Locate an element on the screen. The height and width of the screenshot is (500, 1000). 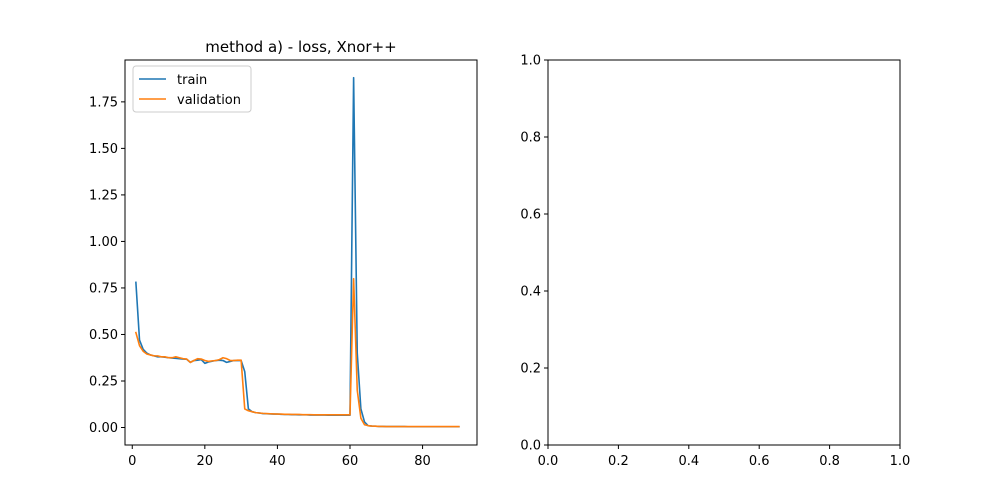
left-plot-y-tick-label: 1.75 is located at coordinates (103, 102).